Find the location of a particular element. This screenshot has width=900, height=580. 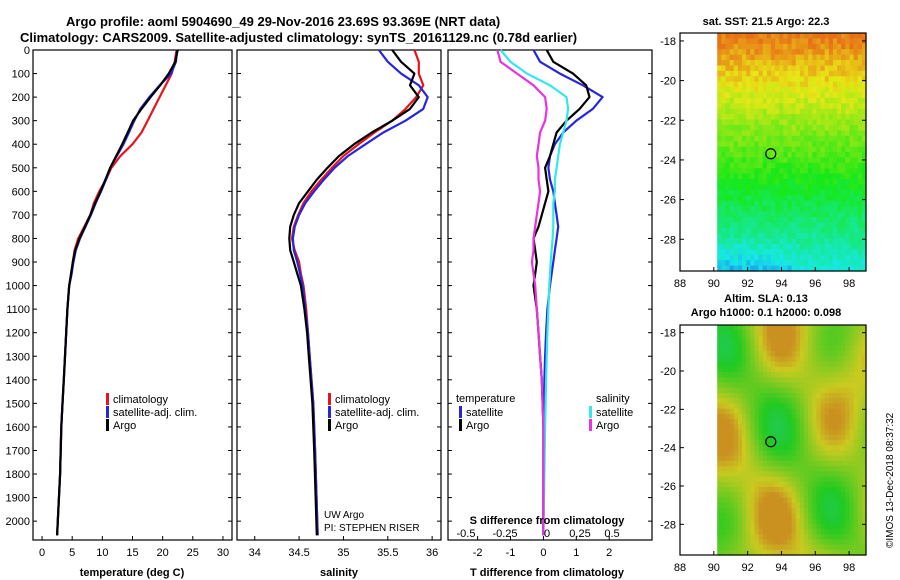

lat-tick-label: -20 is located at coordinates (668, 372).